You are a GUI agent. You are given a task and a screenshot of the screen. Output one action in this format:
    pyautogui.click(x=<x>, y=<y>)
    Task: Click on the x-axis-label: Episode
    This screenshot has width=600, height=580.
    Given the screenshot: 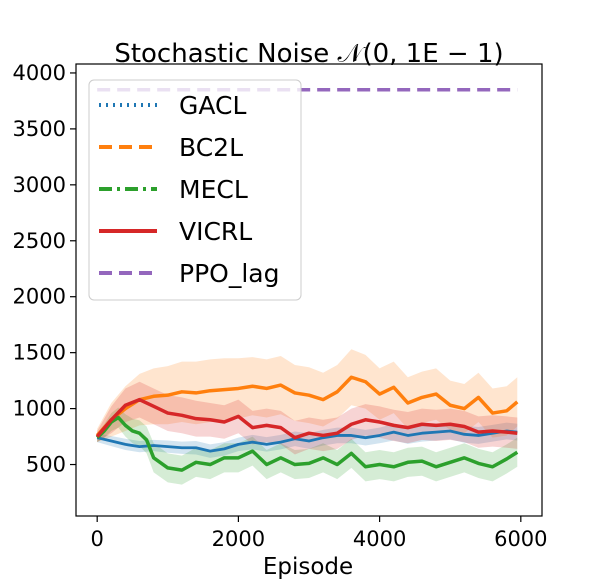 What is the action you would take?
    pyautogui.click(x=308, y=567)
    